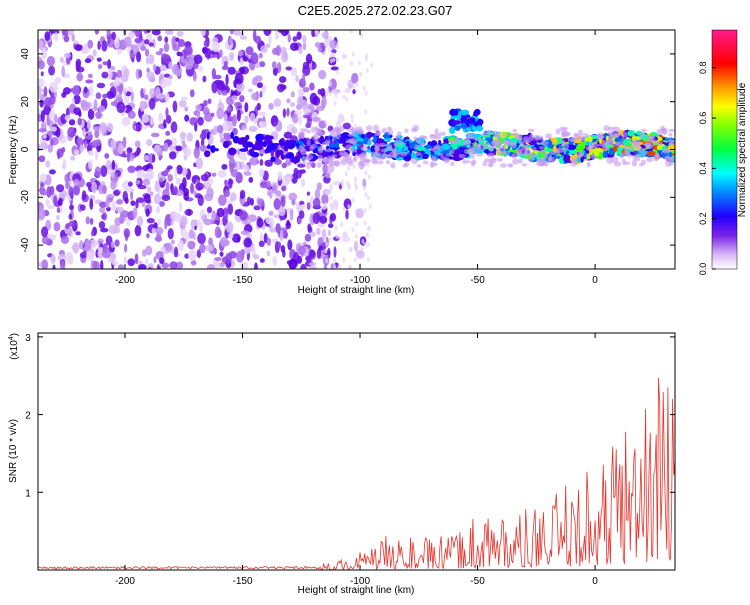 The height and width of the screenshot is (605, 750). I want to click on snr-x-tick-label: -150, so click(242, 581).